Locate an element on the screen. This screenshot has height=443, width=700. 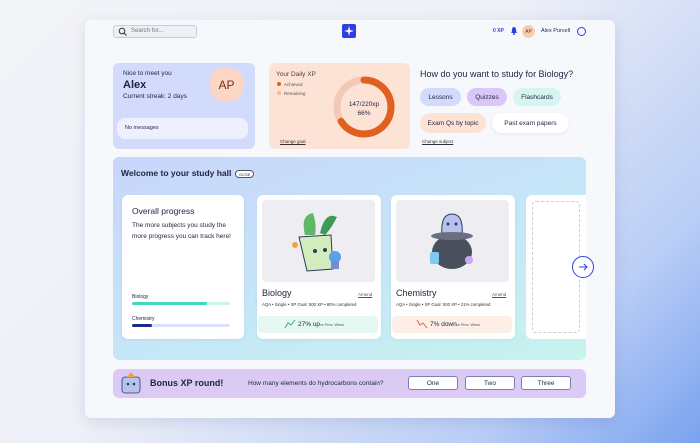
plant-illustration is located at coordinates (316, 242).